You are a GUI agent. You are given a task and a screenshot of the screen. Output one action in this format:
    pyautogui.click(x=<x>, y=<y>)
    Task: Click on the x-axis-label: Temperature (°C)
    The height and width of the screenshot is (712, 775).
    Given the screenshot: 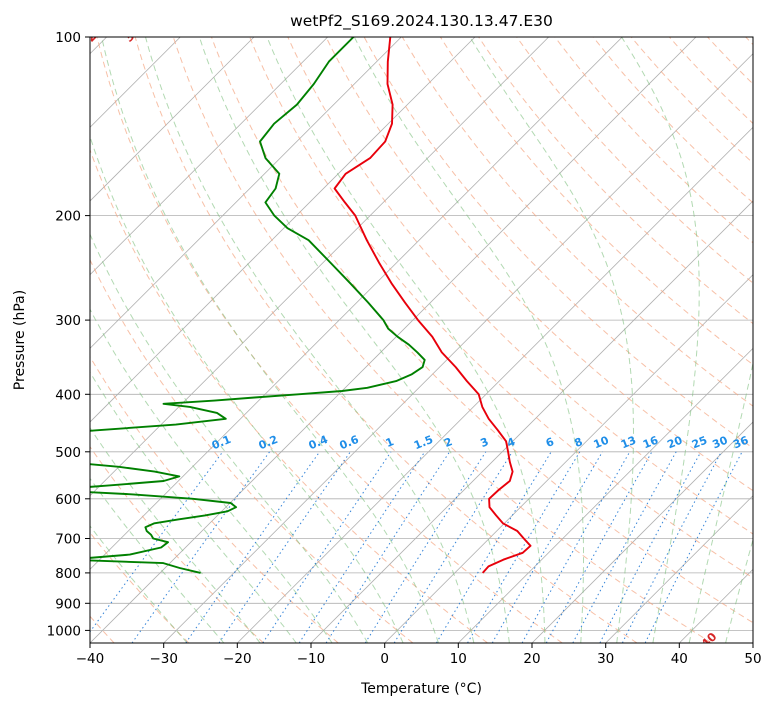 What is the action you would take?
    pyautogui.click(x=421, y=689)
    